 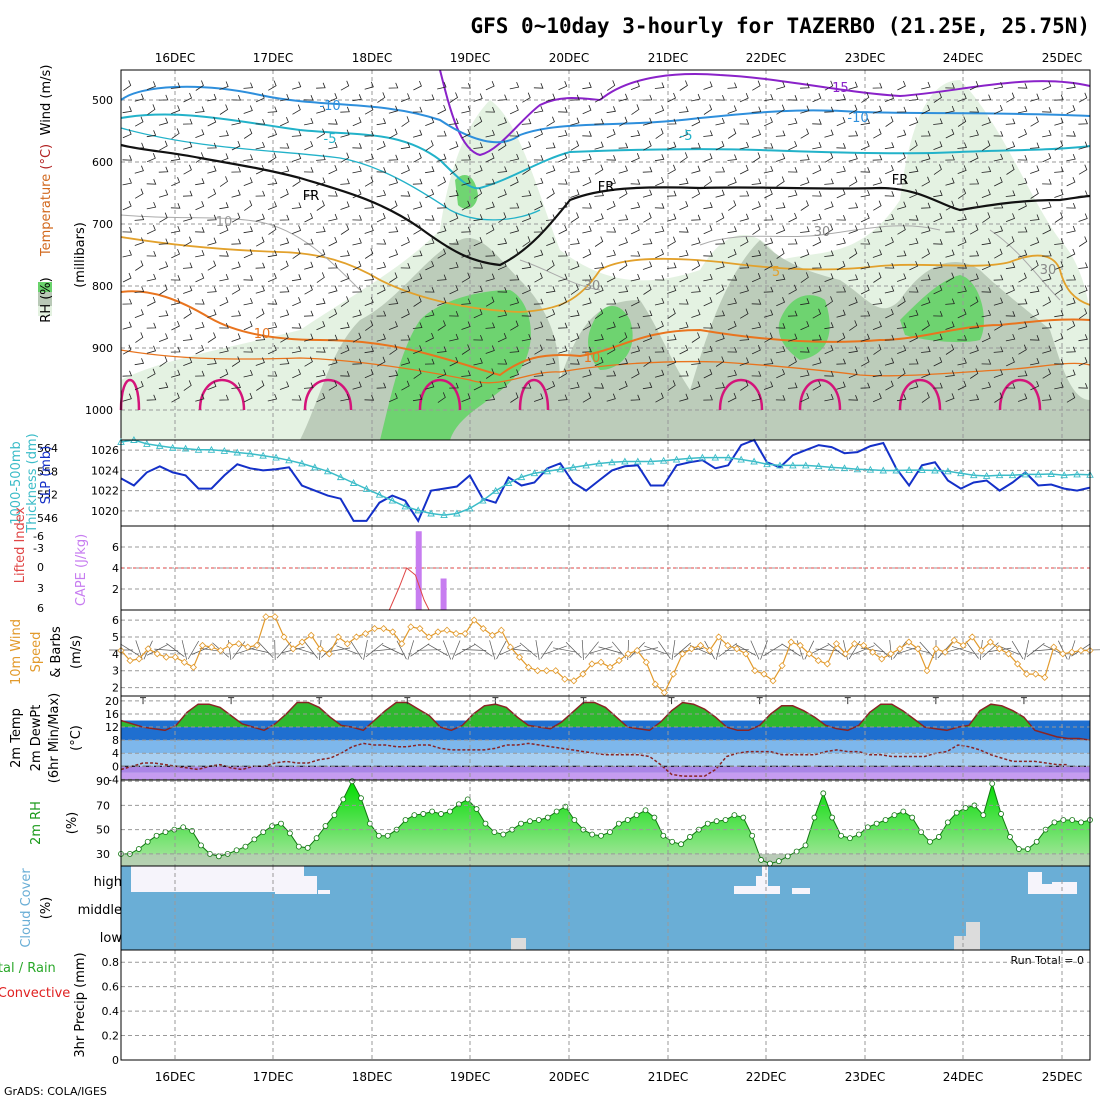 What do you see at coordinates (372, 1077) in the screenshot?
I see `bottom-date-label: 18DEC` at bounding box center [372, 1077].